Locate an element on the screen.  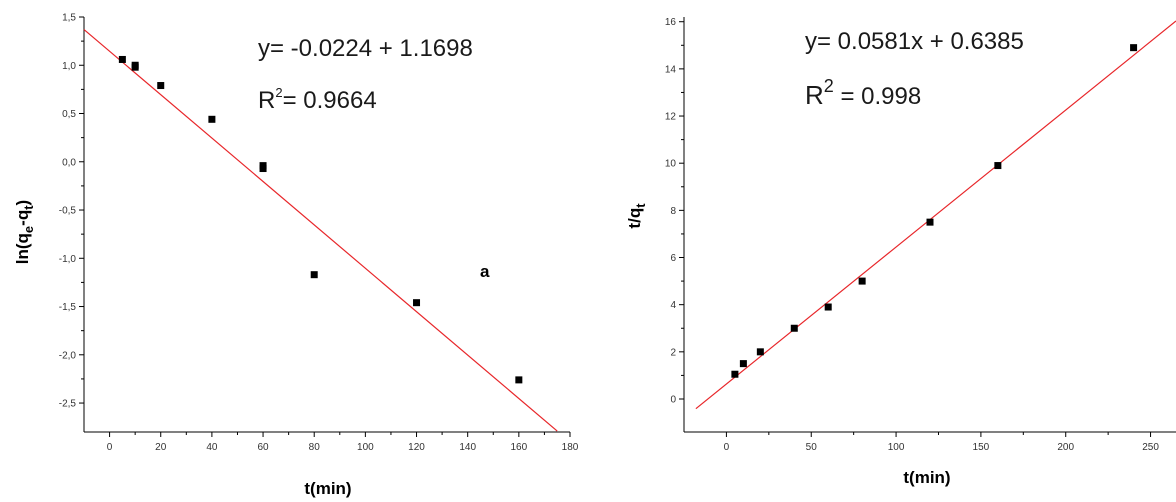
chart-b-ylabel-pre: t/q is located at coordinates (634, 218).